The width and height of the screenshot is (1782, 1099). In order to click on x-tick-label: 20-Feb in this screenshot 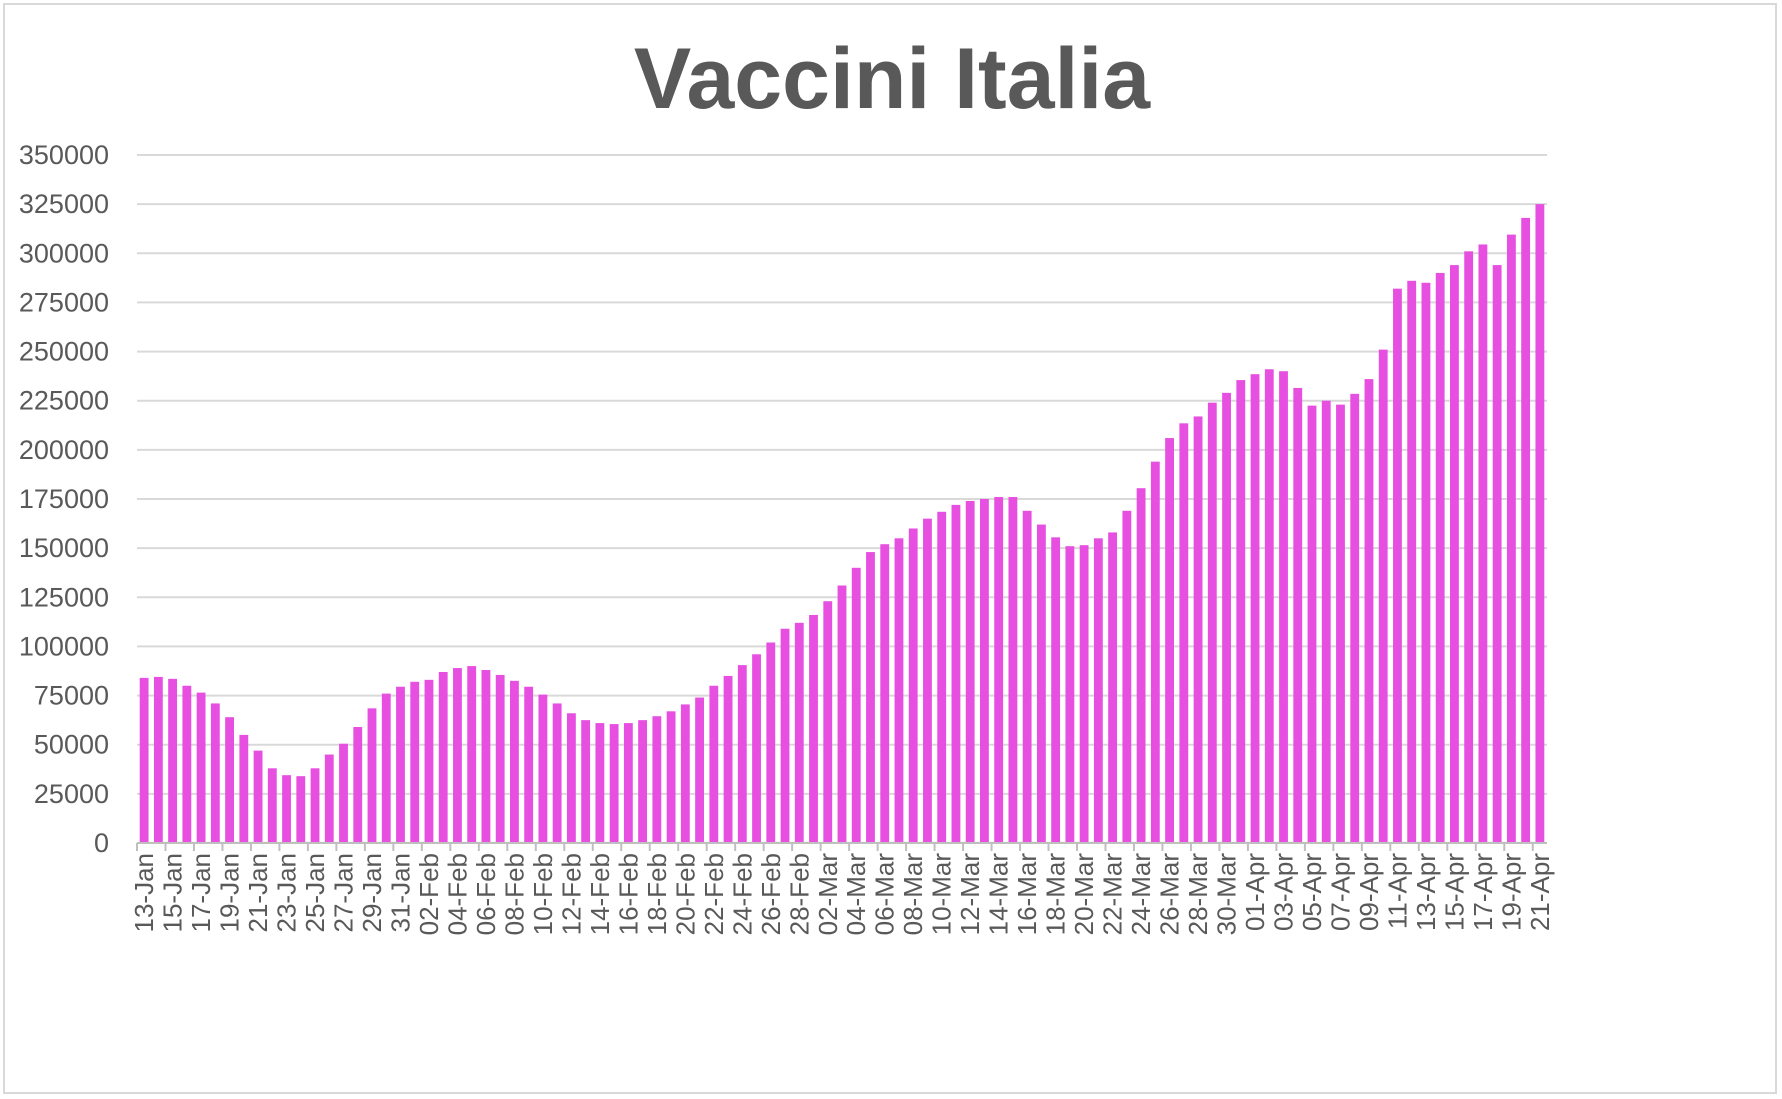, I will do `click(685, 894)`.